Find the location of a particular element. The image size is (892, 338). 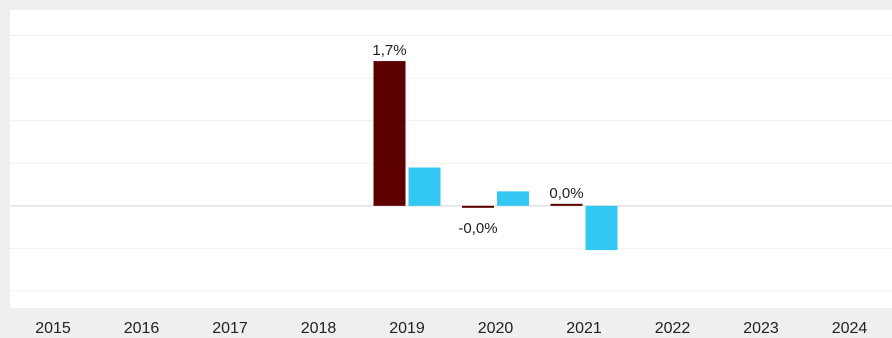

x-tick-label-2016: 2016 is located at coordinates (142, 328).